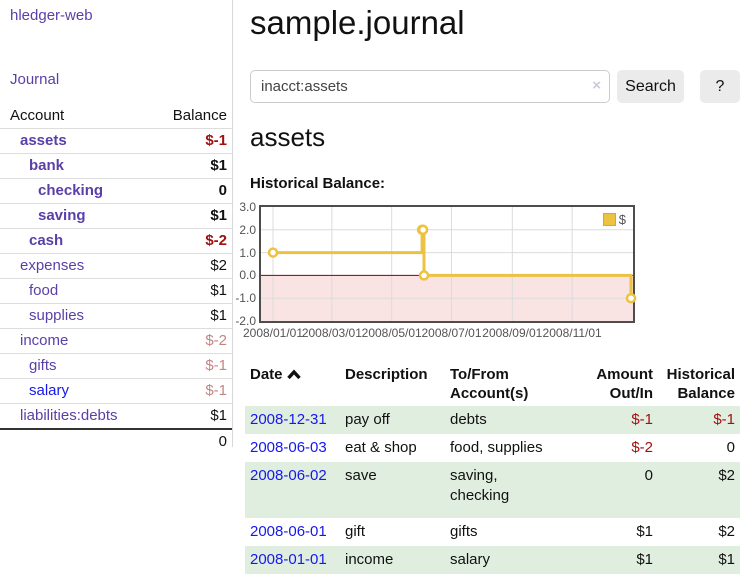 The image size is (742, 582). I want to click on account-link: cash, so click(46, 240).